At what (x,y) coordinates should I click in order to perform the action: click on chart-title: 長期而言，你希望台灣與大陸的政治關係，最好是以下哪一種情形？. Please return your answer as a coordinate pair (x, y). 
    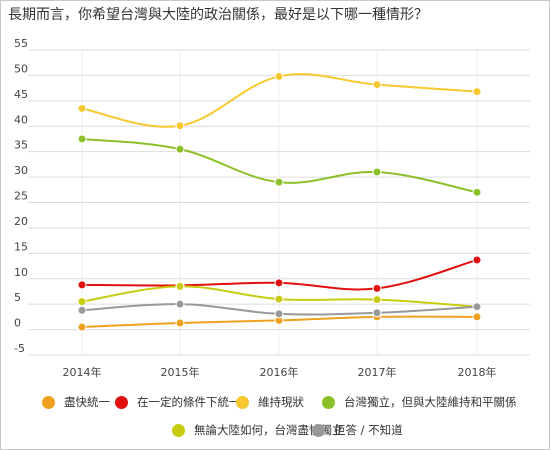
    Looking at the image, I should click on (218, 15).